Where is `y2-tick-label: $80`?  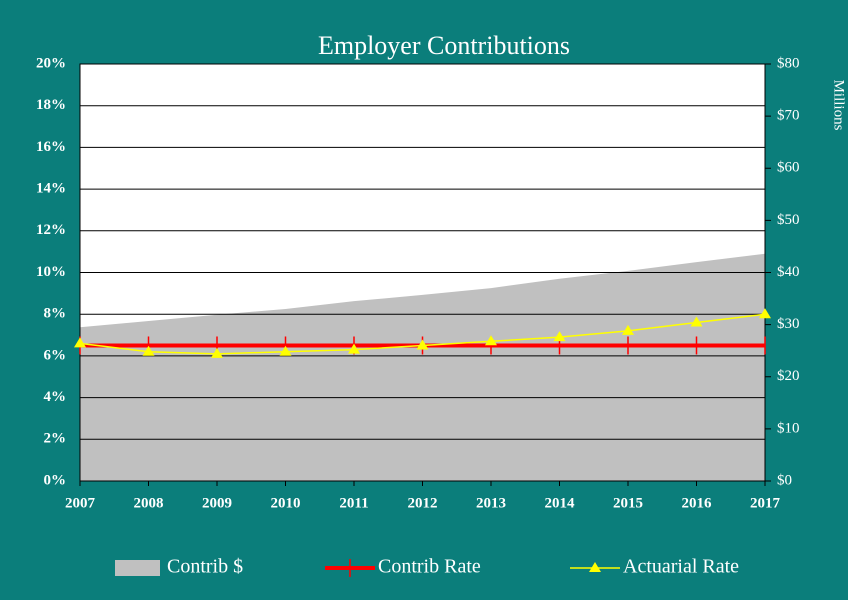 y2-tick-label: $80 is located at coordinates (788, 63).